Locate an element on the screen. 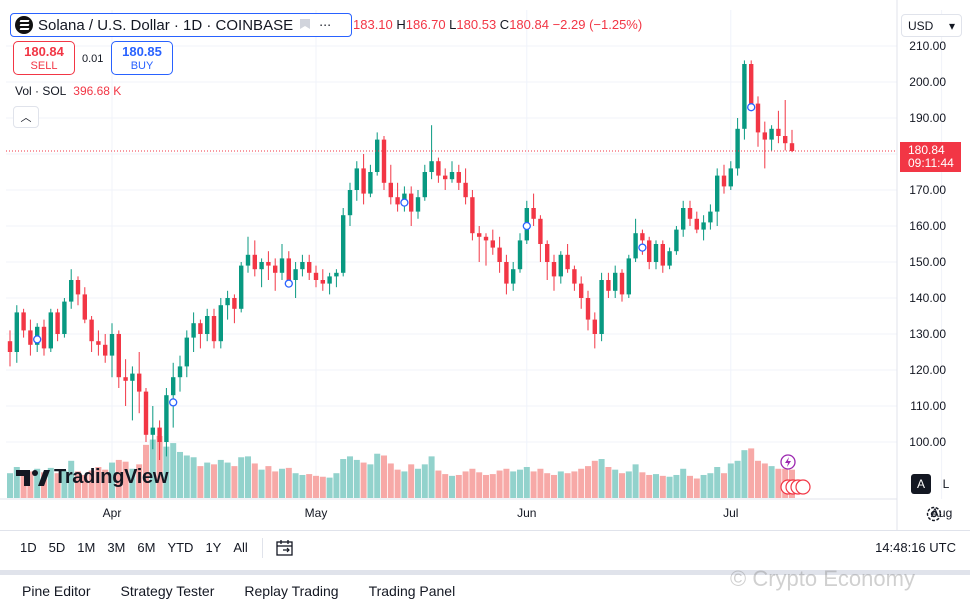 This screenshot has width=970, height=606. range-6m: 6M is located at coordinates (146, 547).